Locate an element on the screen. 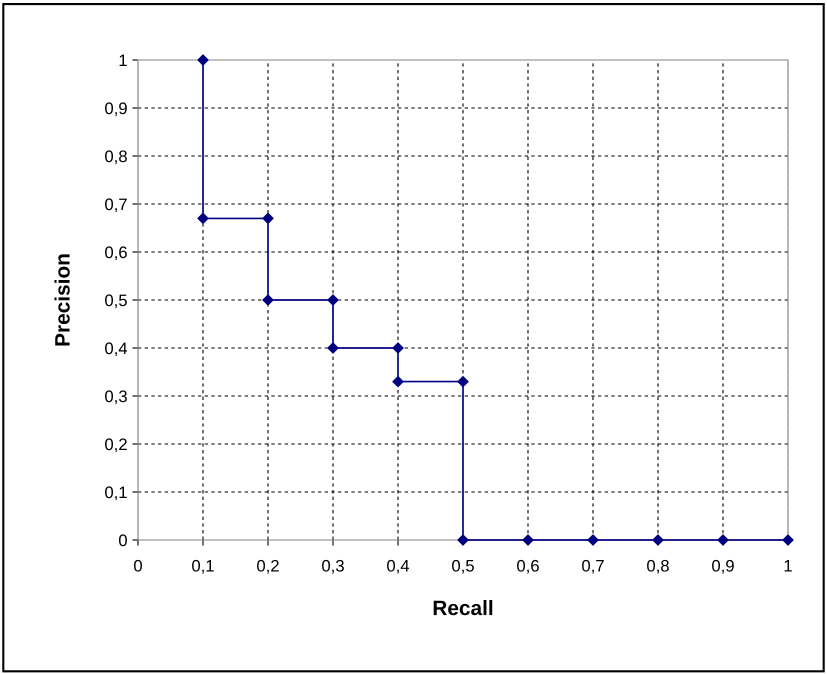 The height and width of the screenshot is (674, 827). x-tick-label: 0 is located at coordinates (138, 566).